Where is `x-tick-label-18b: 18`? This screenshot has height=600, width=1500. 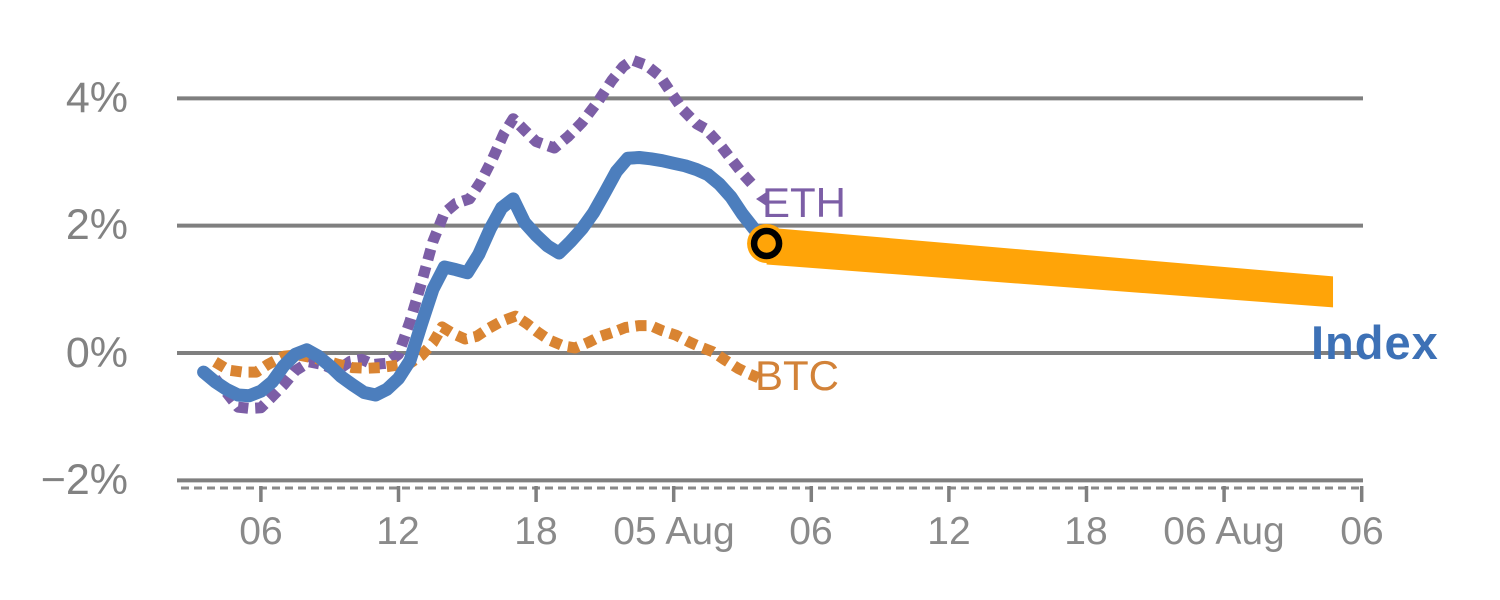 x-tick-label-18b: 18 is located at coordinates (1086, 531).